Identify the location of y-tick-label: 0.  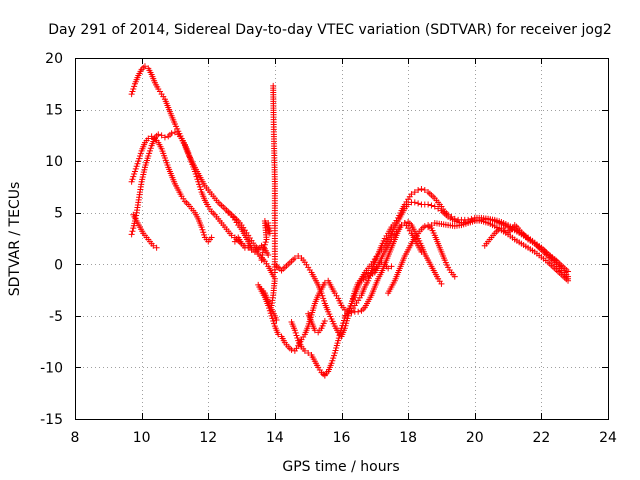
(58, 265).